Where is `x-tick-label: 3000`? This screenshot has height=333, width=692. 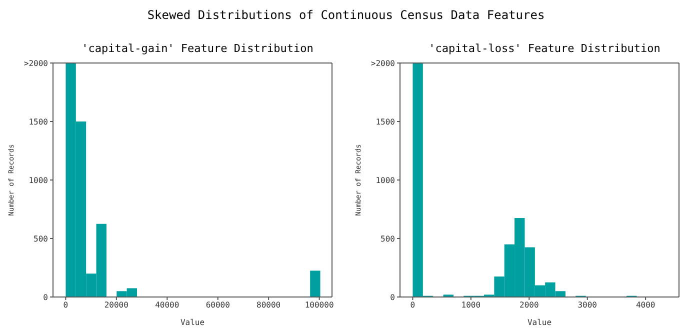 x-tick-label: 3000 is located at coordinates (588, 305).